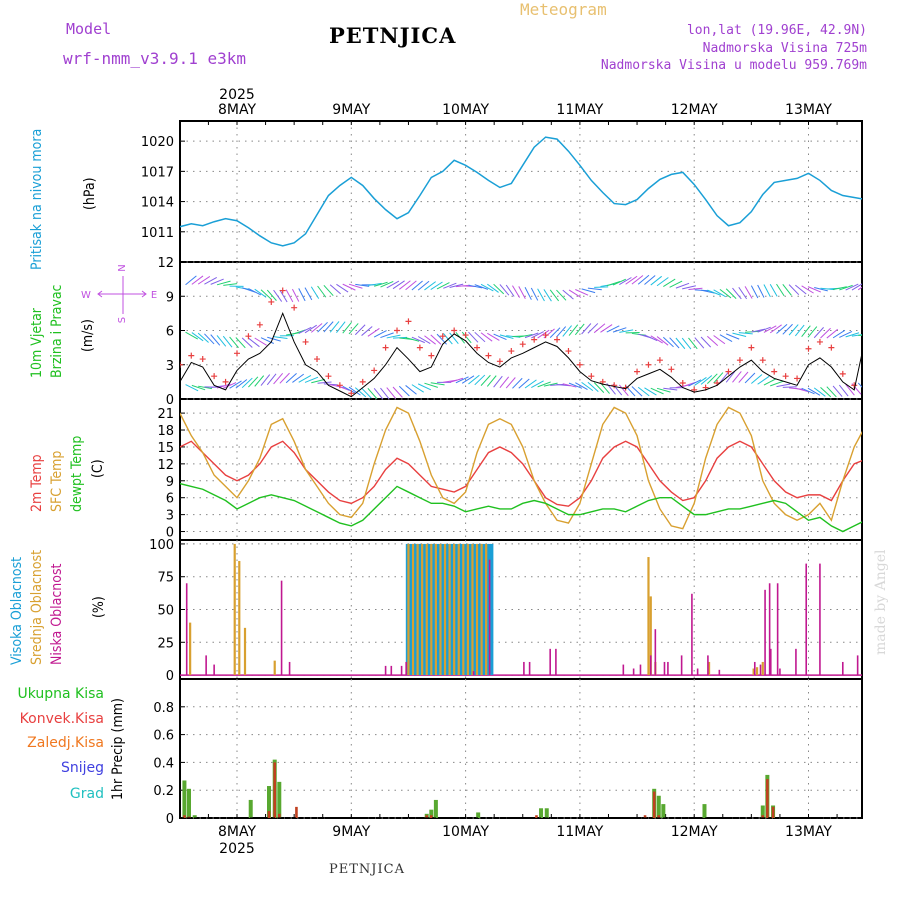 The image size is (900, 900). What do you see at coordinates (541, 813) in the screenshot?
I see `precip-bar-total` at bounding box center [541, 813].